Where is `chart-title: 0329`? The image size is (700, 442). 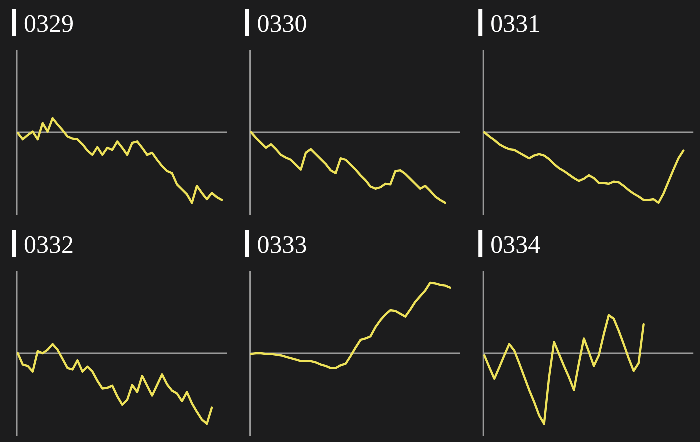
chart-title: 0329 is located at coordinates (49, 24).